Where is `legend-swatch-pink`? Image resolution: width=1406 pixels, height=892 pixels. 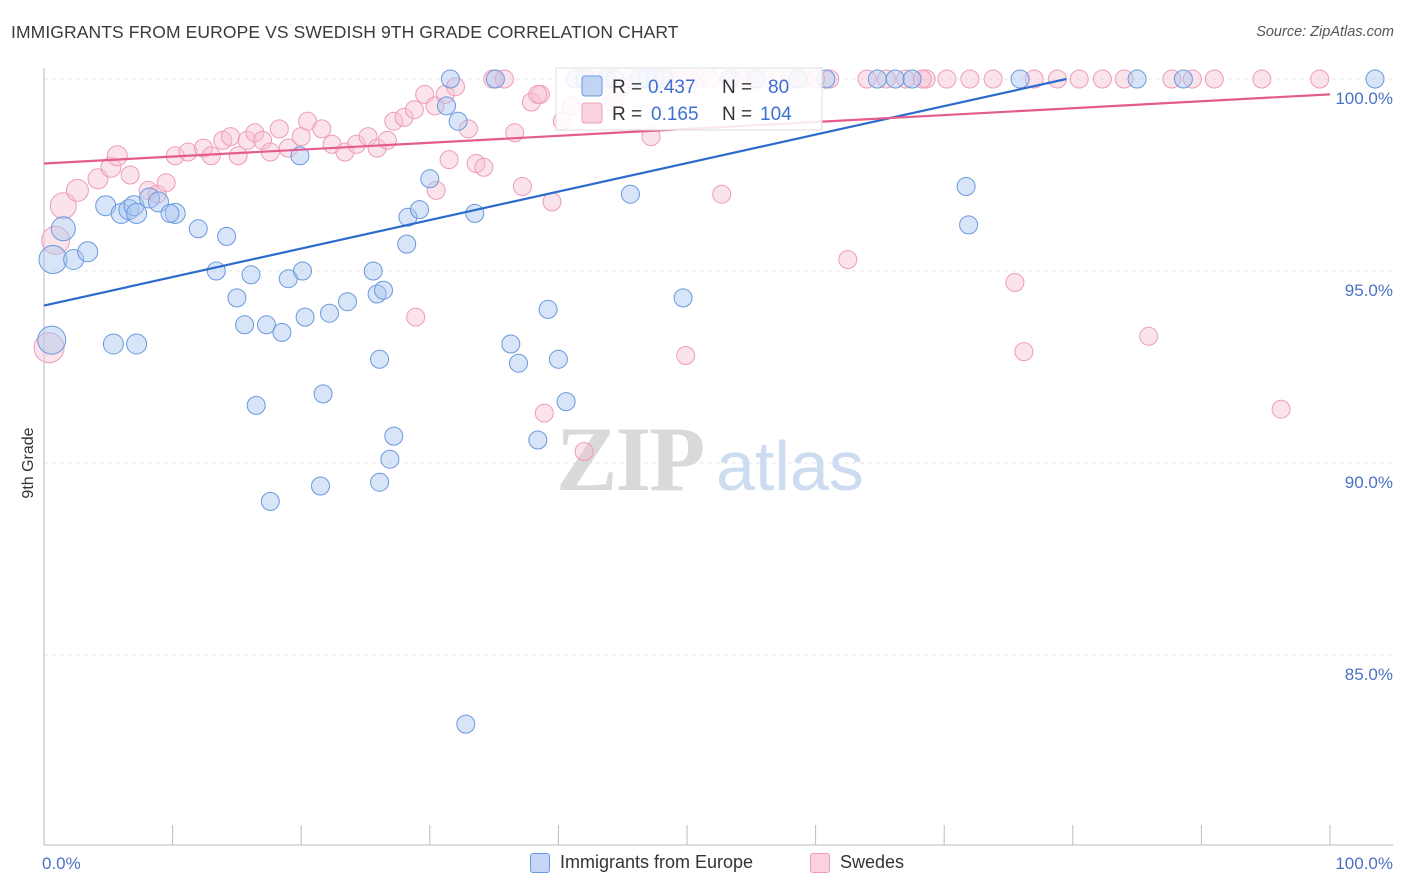
legend-swatch-pink is located at coordinates (592, 113).